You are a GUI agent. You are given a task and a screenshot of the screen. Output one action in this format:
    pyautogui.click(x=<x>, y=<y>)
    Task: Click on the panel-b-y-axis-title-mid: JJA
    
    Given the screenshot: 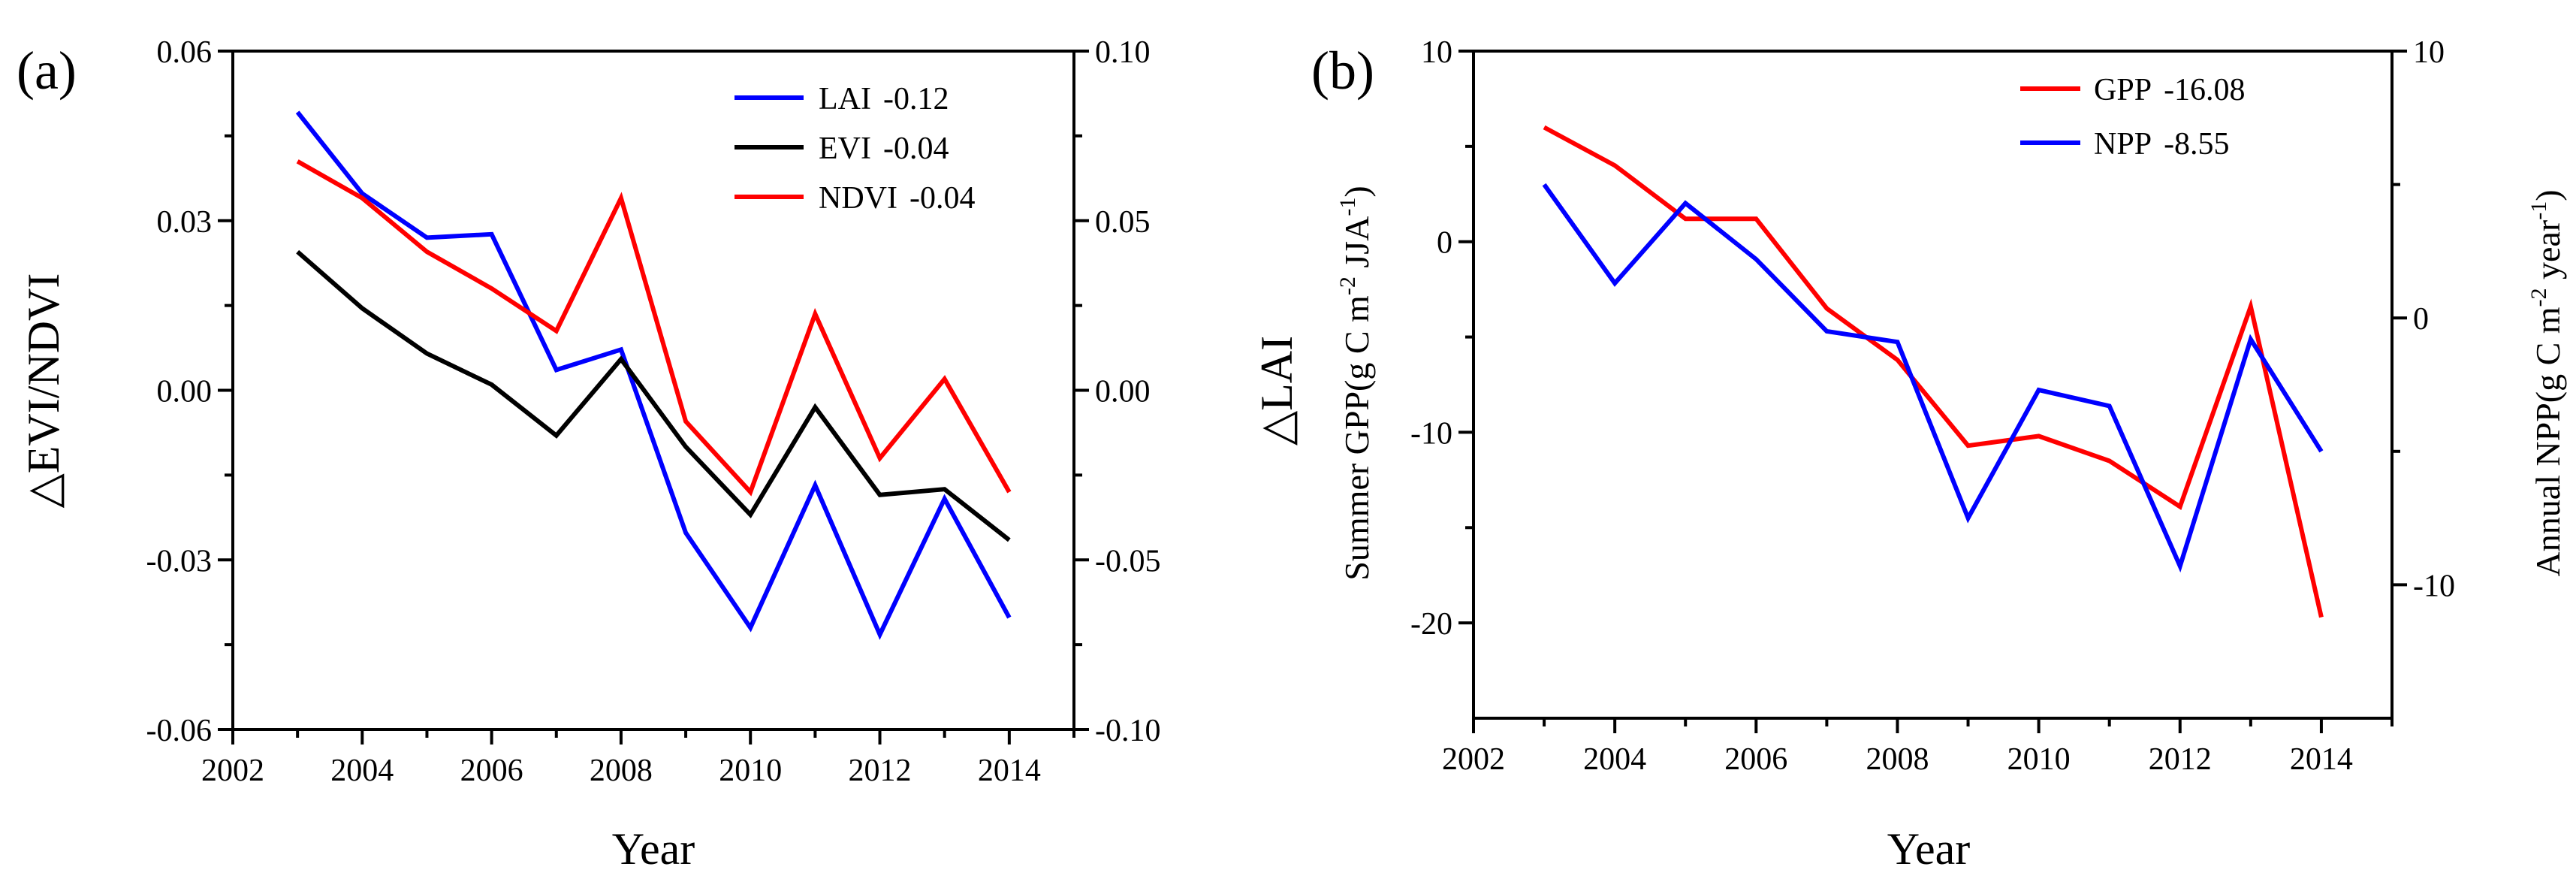 What is the action you would take?
    pyautogui.click(x=1357, y=247)
    